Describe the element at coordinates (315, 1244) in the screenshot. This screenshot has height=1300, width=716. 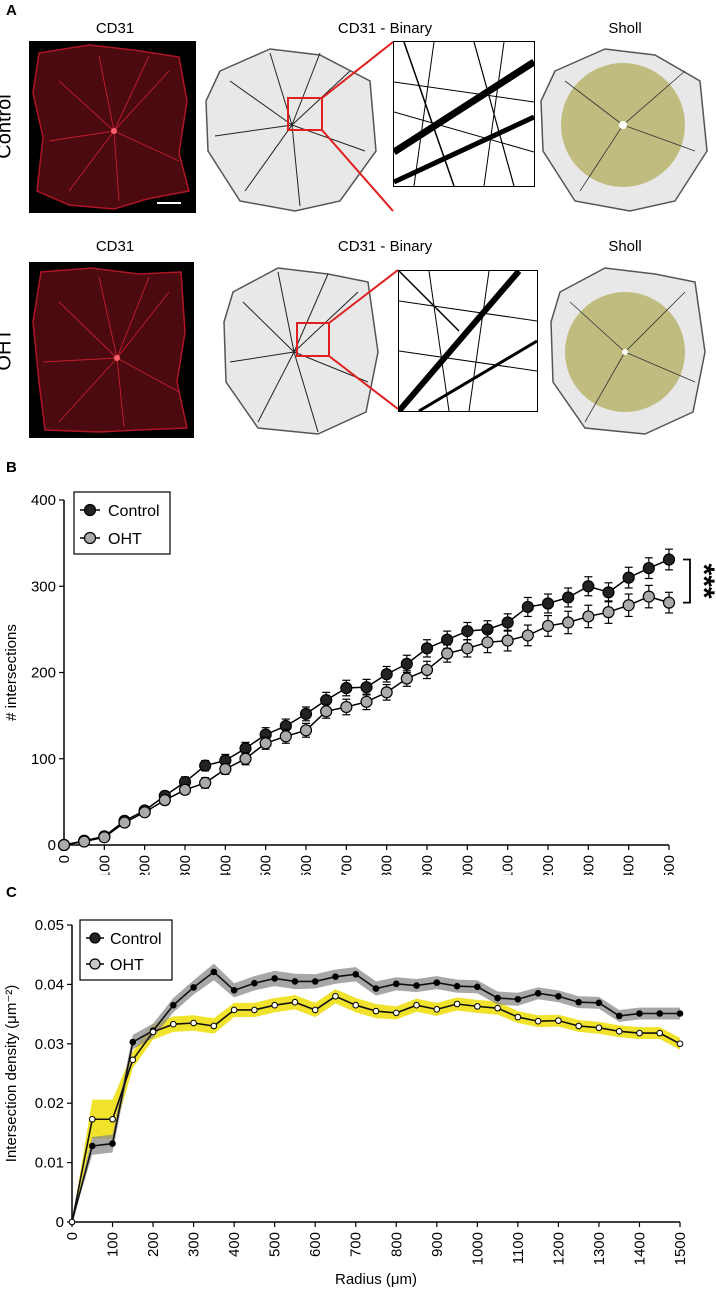
I see `x-tick-label: 600` at that location.